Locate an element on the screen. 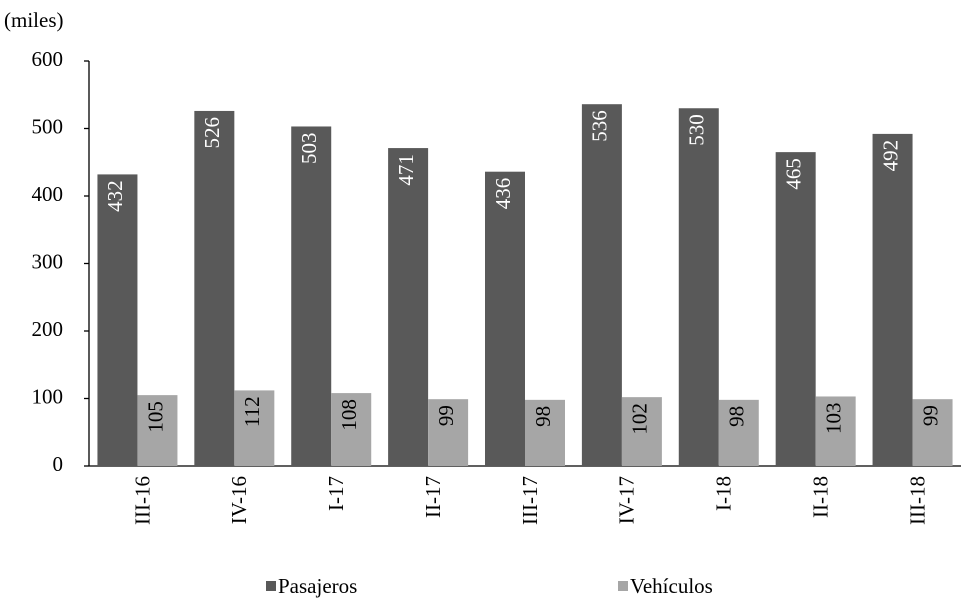 This screenshot has height=599, width=961. value-label: 112 is located at coordinates (252, 411).